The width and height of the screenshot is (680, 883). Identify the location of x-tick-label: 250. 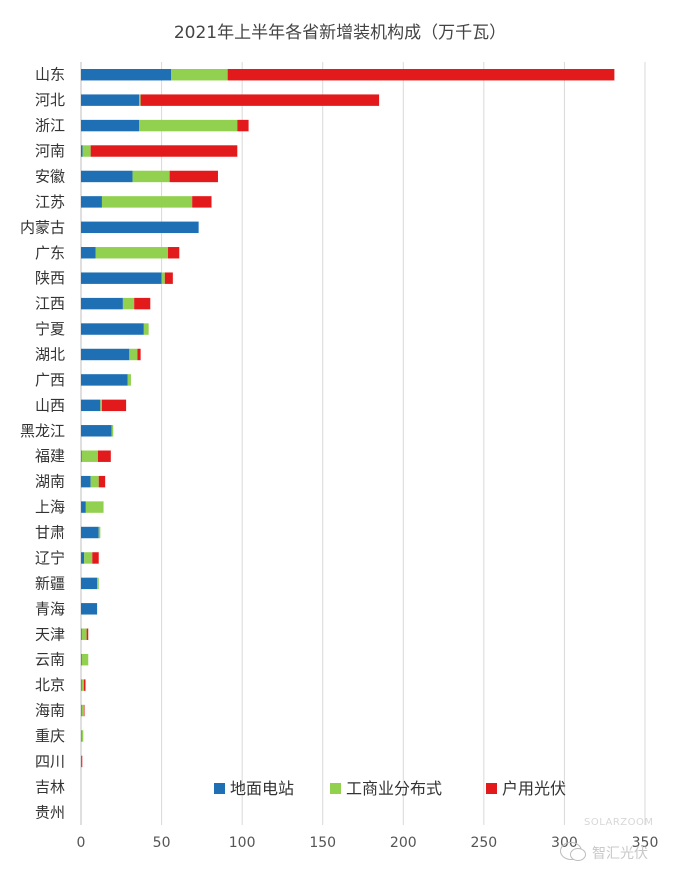
(483, 843).